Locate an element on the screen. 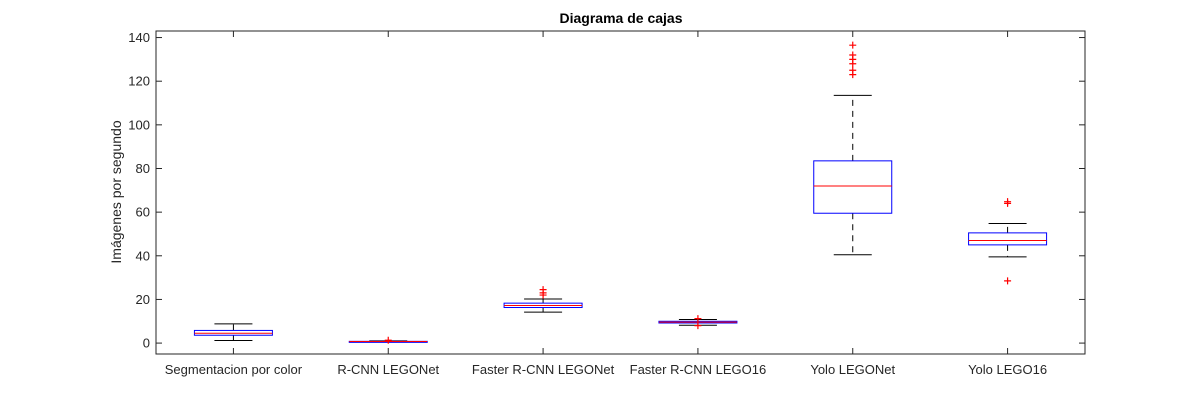 This screenshot has height=400, width=1200. x-tick-label: Yolo LEGO16 is located at coordinates (1007, 369).